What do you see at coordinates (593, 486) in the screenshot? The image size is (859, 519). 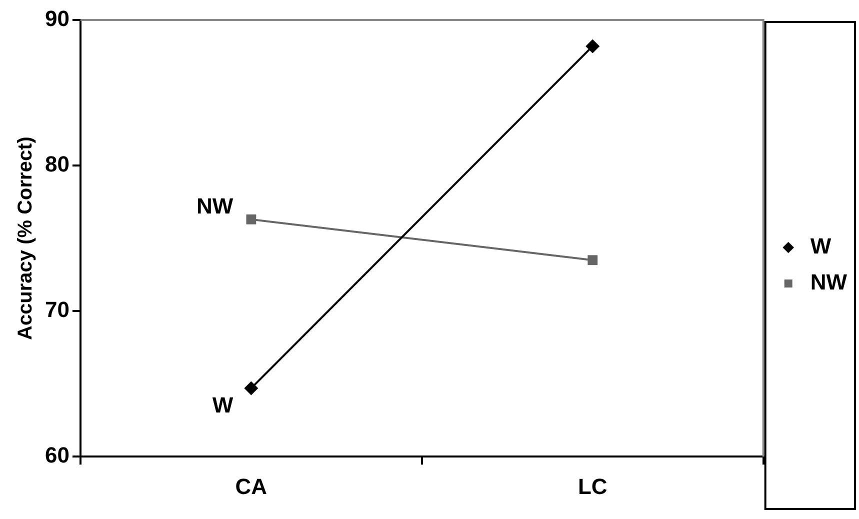 I see `x-tick-label: LC` at bounding box center [593, 486].